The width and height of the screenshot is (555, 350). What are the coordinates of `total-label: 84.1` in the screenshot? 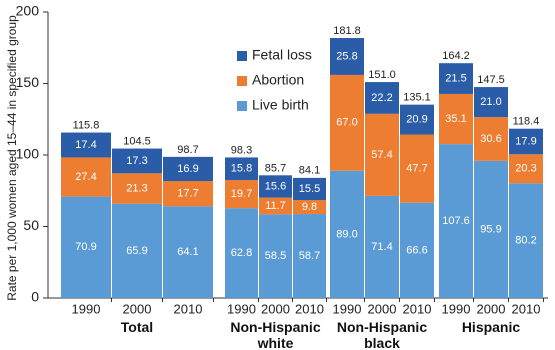 It's located at (309, 171).